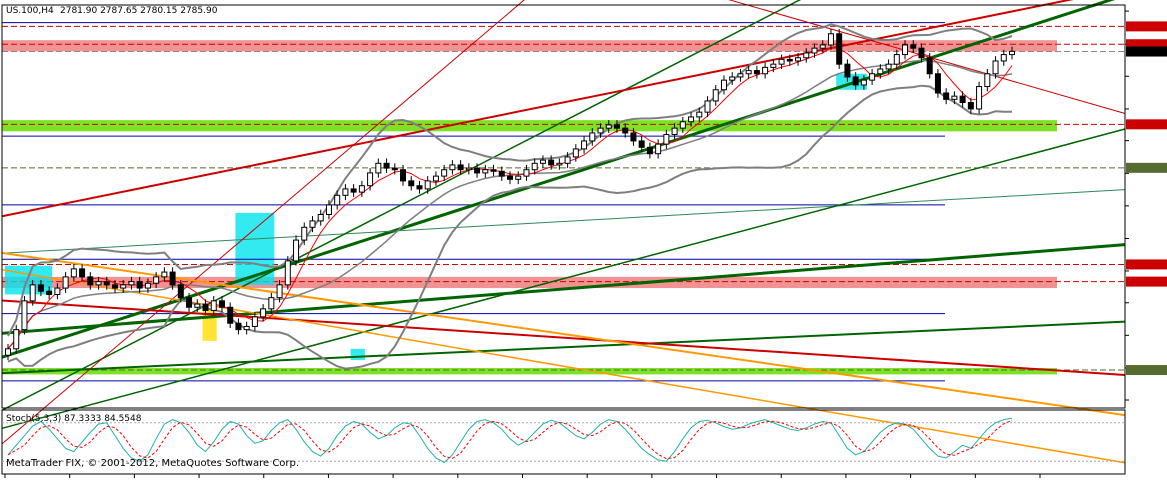 The height and width of the screenshot is (490, 1167). I want to click on stoch-title: Stoch(5,3,3) 87.3333 84.5548, so click(74, 419).